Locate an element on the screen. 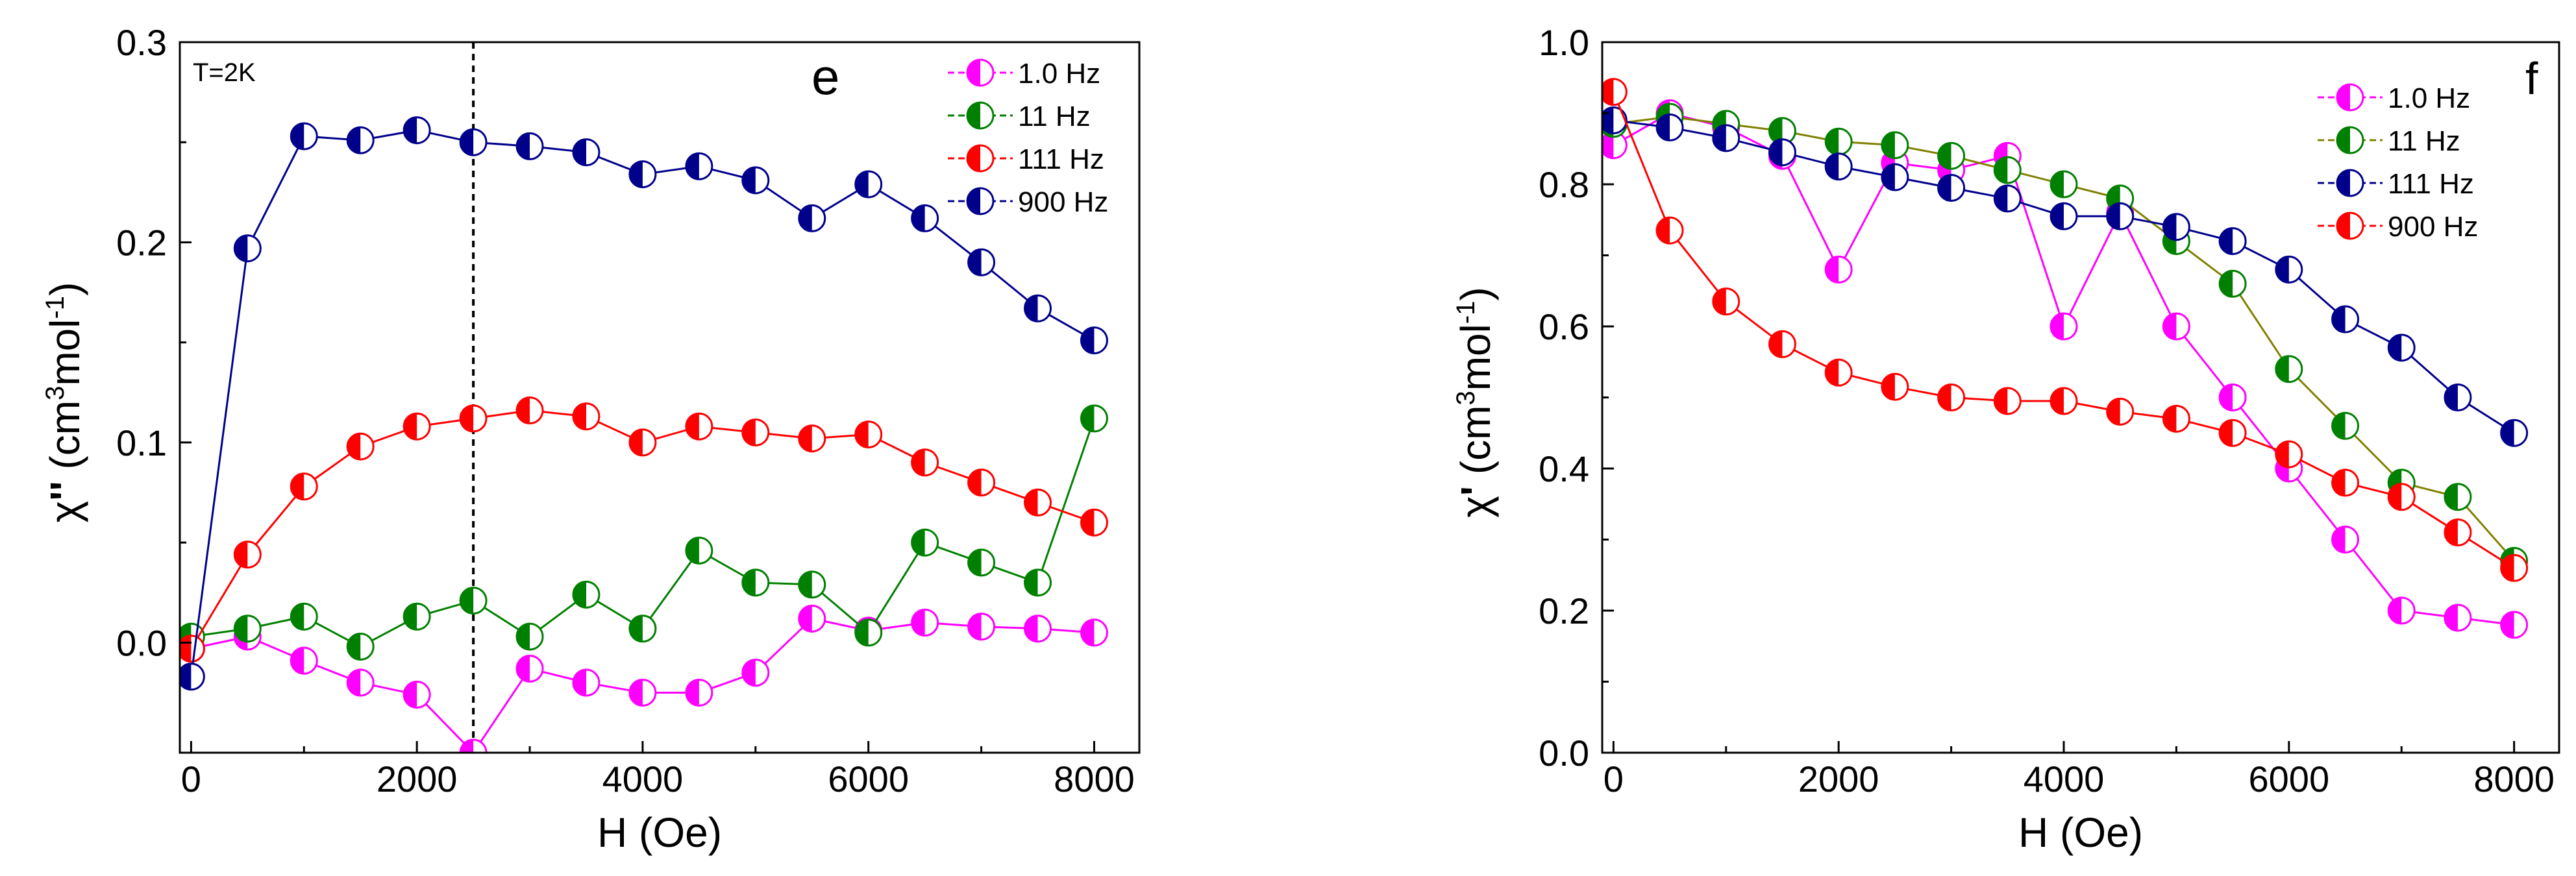 The image size is (2576, 876). legend-label: 1.0 Hz is located at coordinates (2429, 98).